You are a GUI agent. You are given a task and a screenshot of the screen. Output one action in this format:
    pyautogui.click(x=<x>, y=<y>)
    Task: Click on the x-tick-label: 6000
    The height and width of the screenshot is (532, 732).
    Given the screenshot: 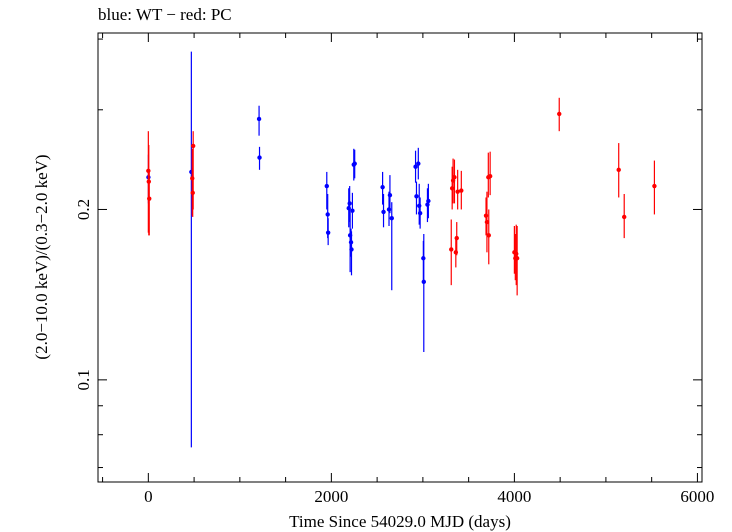 What is the action you would take?
    pyautogui.click(x=697, y=496)
    